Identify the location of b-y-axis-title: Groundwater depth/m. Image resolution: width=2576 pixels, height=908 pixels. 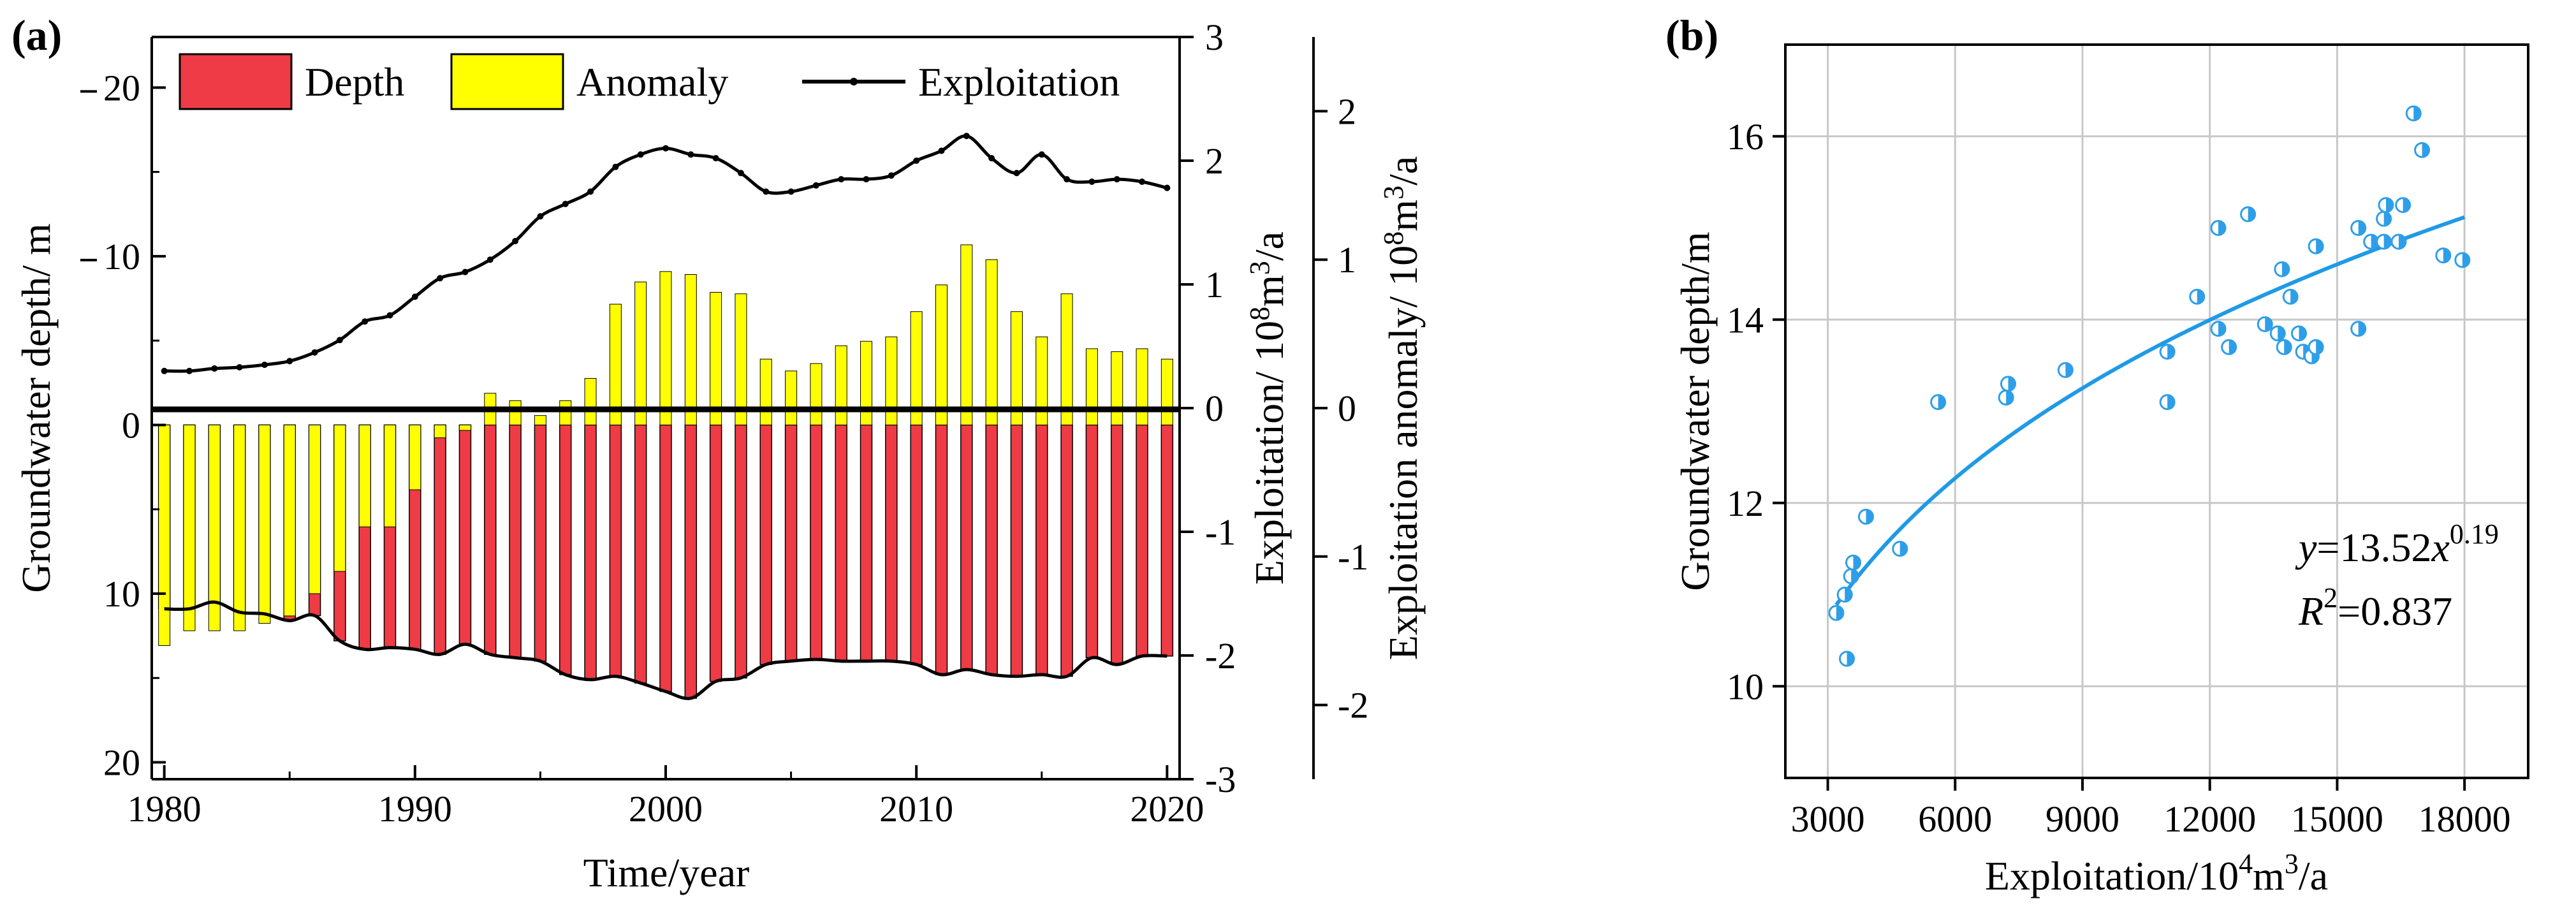
(1695, 410).